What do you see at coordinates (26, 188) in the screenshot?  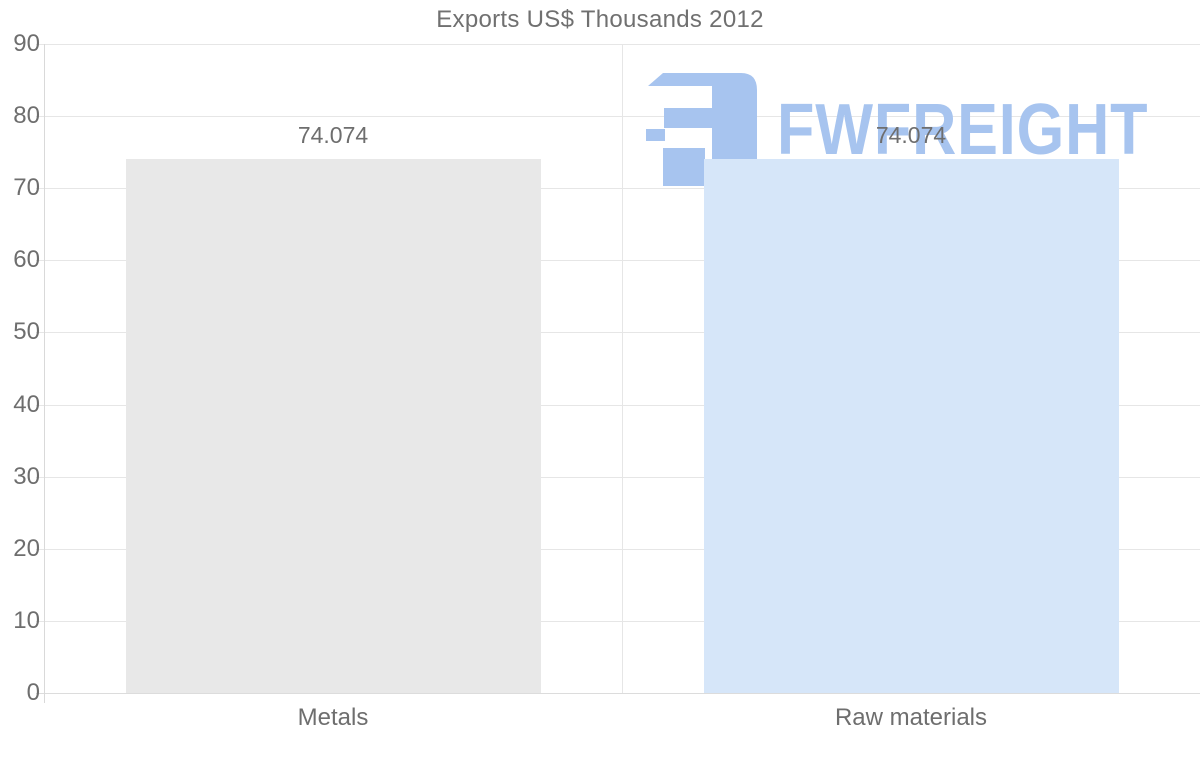 I see `y-tick-label-70: 70` at bounding box center [26, 188].